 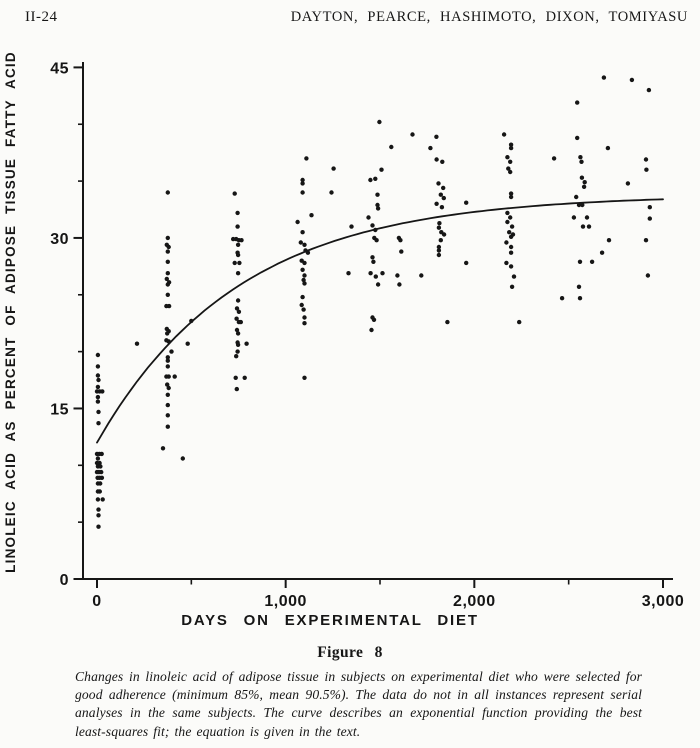 I want to click on x-tick-label: 2,000, so click(x=474, y=601).